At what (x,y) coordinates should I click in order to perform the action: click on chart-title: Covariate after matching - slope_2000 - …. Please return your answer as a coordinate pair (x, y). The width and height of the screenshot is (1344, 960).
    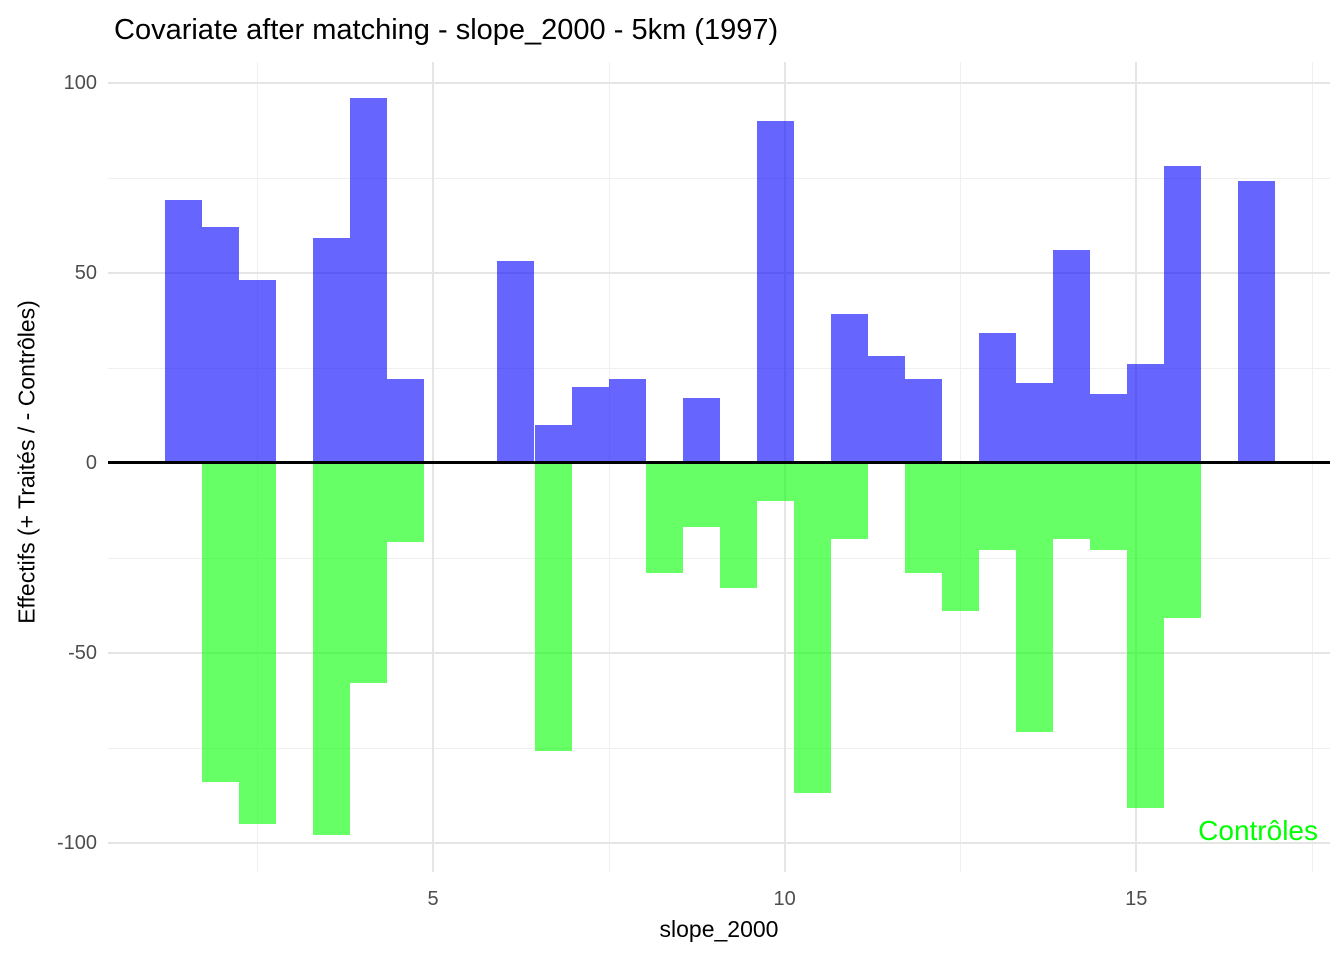
    Looking at the image, I should click on (446, 30).